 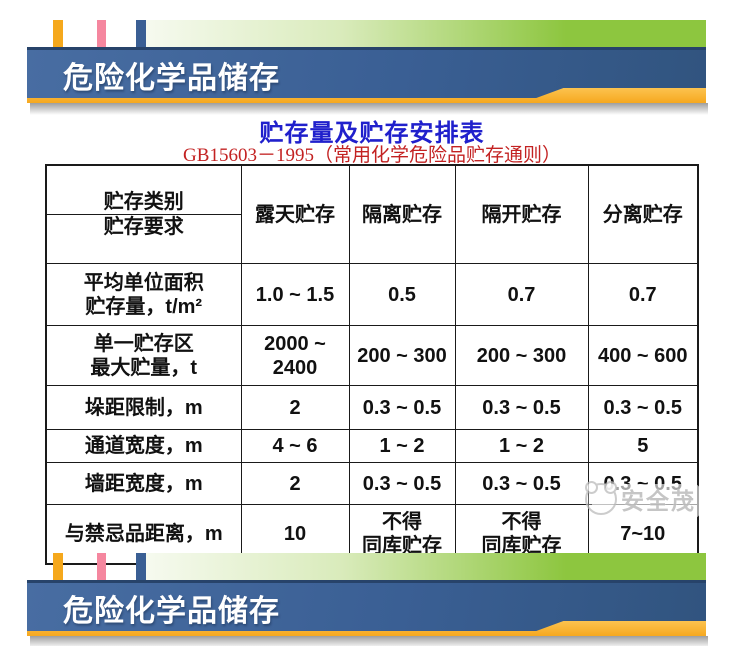 I want to click on watermark-text: 安全茂, so click(x=658, y=501).